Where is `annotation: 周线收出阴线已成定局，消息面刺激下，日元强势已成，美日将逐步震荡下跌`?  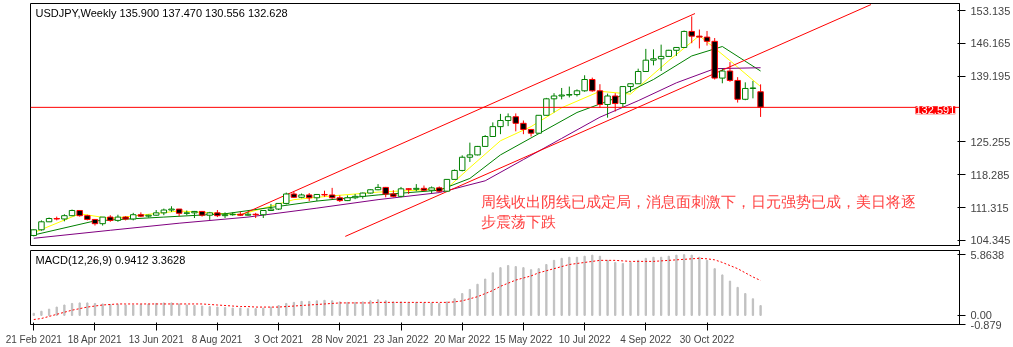
annotation: 周线收出阴线已成定局，消息面刺激下，日元强势已成，美日将逐步震荡下跌 is located at coordinates (698, 212).